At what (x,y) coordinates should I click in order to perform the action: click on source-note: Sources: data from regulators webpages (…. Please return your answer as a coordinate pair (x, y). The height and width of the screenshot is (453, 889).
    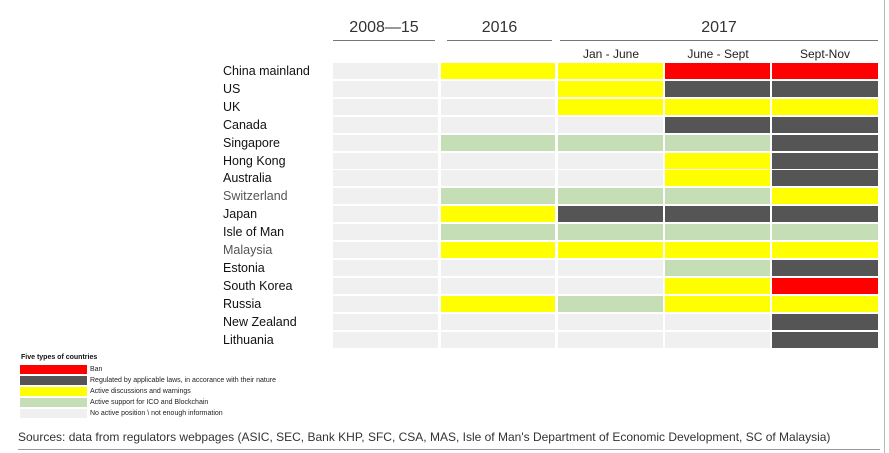
    Looking at the image, I should click on (424, 437).